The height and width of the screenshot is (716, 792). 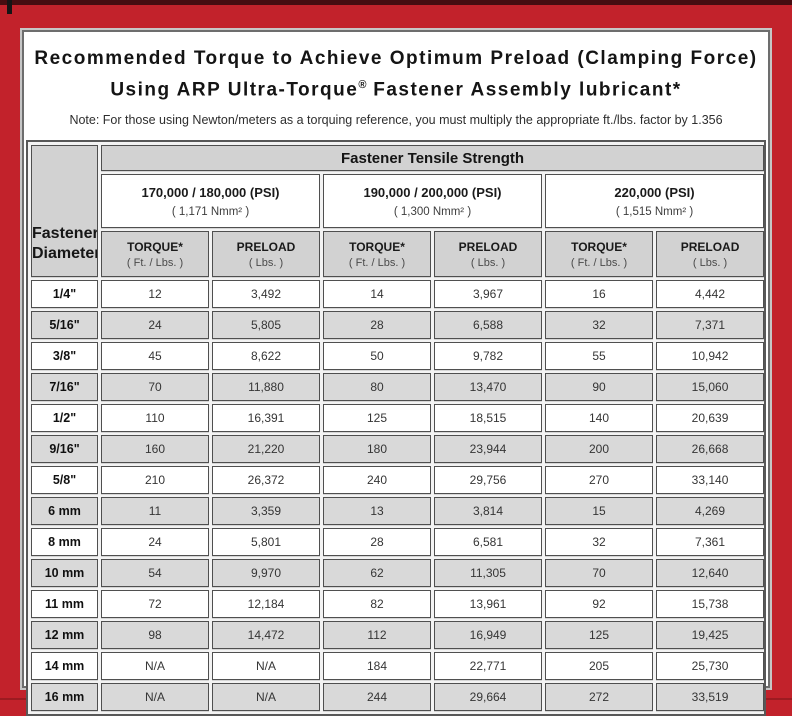 What do you see at coordinates (398, 635) in the screenshot?
I see `table-row: 12 mm 98 14,472 112 16,949 125 19,425` at bounding box center [398, 635].